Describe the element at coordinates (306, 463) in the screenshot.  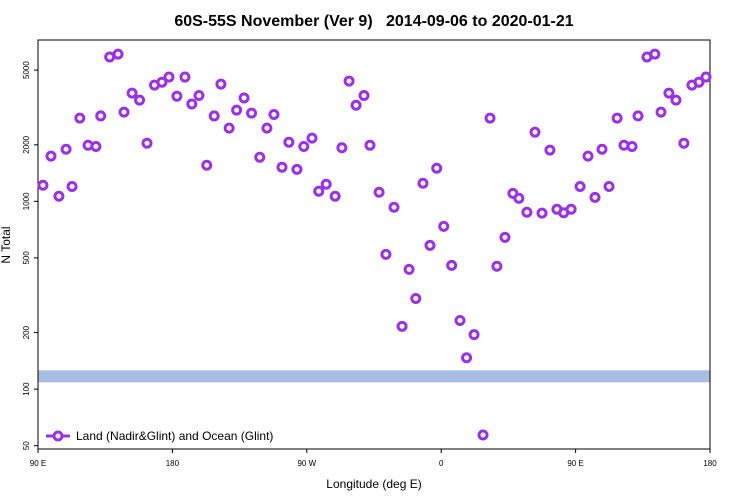
I see `x-tick-label: 90 W` at that location.